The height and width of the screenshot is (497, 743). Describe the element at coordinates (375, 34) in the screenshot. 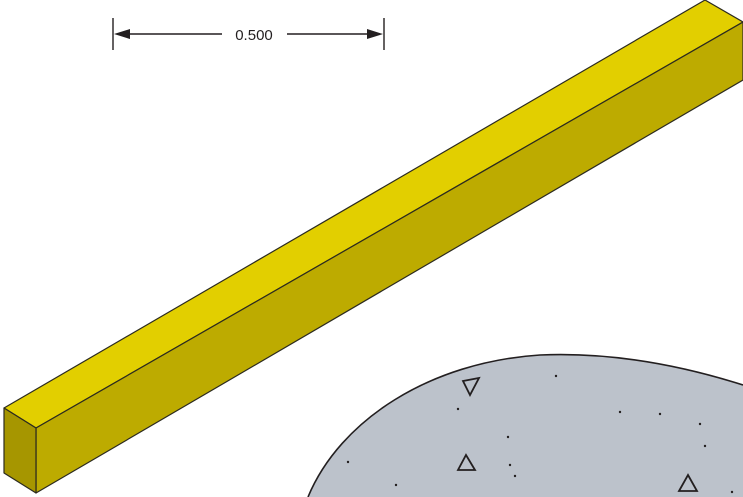

I see `arrow-right-icon` at that location.